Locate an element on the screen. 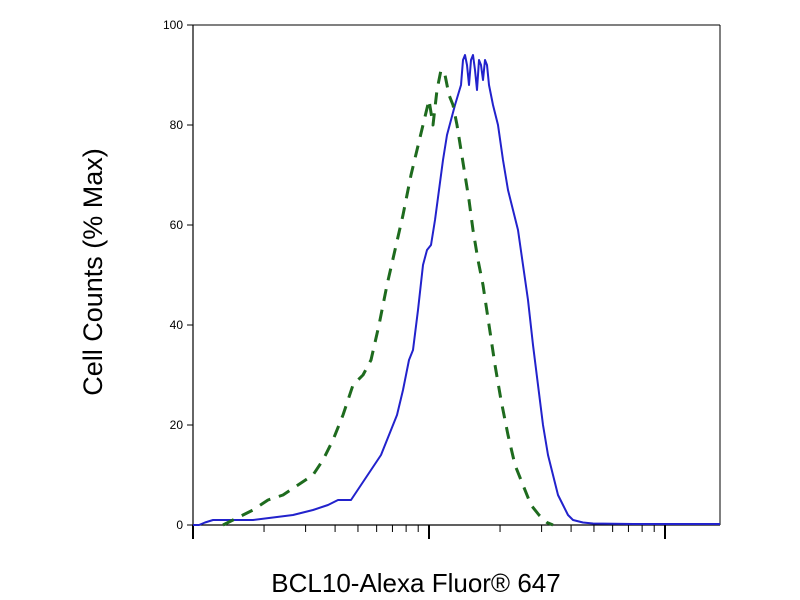 The width and height of the screenshot is (800, 600). y-tick-label: 20 is located at coordinates (177, 425).